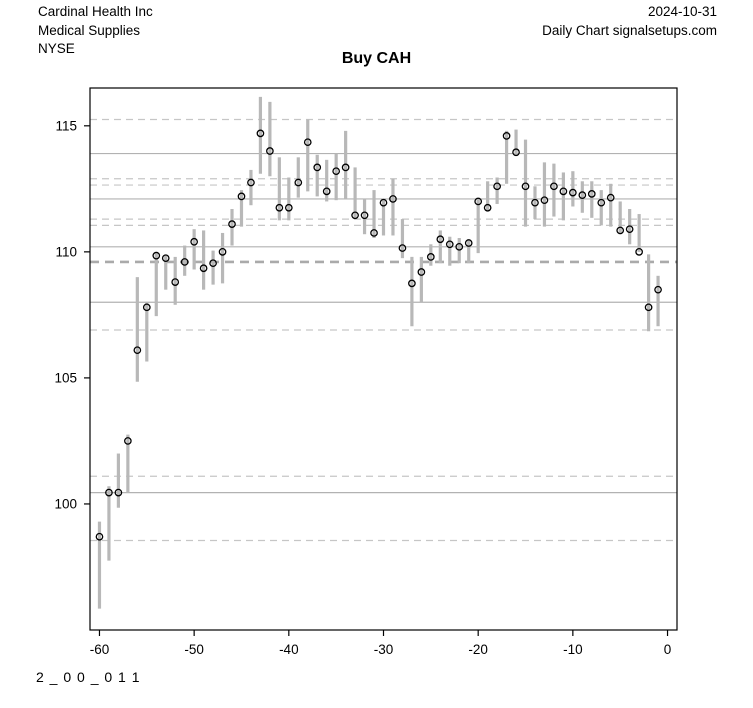 Image resolution: width=753 pixels, height=708 pixels. What do you see at coordinates (629, 30) in the screenshot?
I see `source-line: Daily Chart signalsetups.com` at bounding box center [629, 30].